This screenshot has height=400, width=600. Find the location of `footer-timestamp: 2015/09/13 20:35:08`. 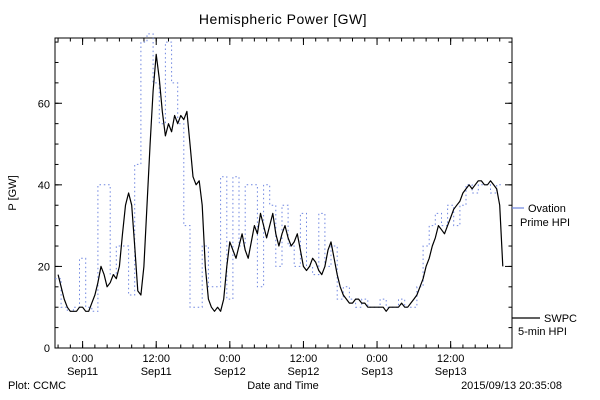

footer-timestamp: 2015/09/13 20:35:08 is located at coordinates (511, 386).